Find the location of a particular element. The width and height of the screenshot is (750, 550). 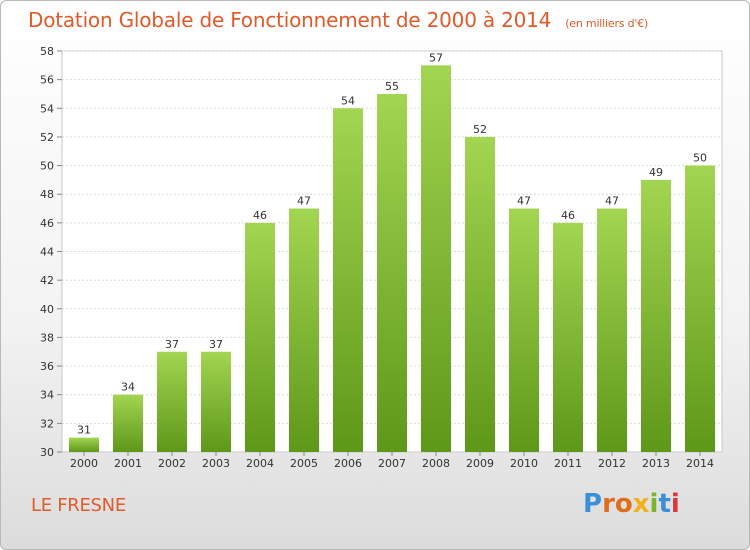

bar-value-label: 57 is located at coordinates (436, 57).